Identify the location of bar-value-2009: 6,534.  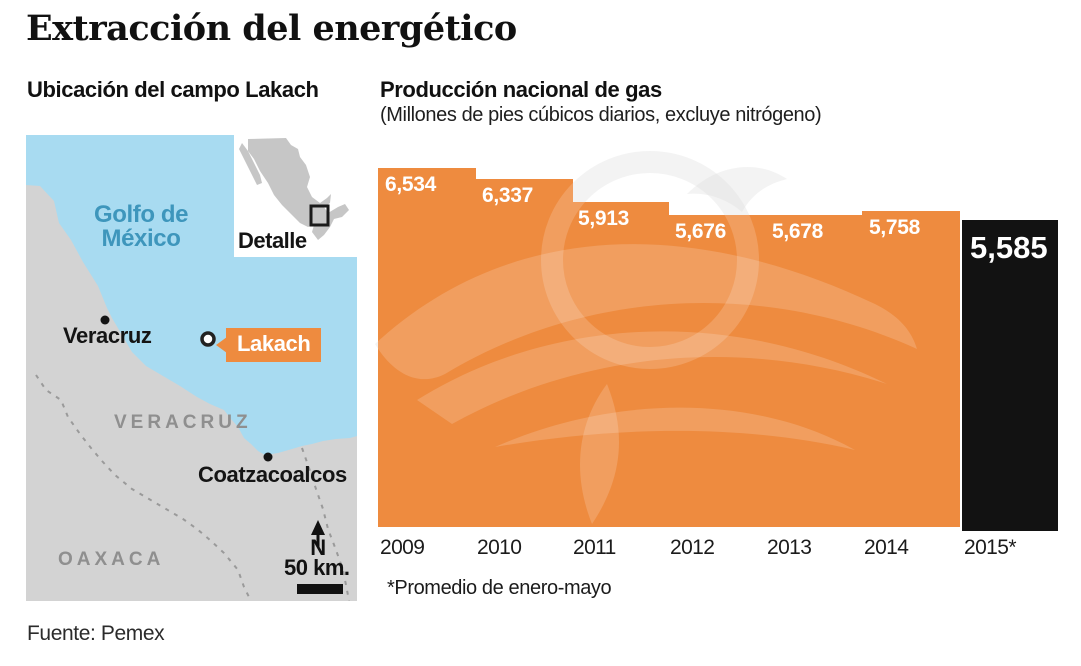
(411, 184).